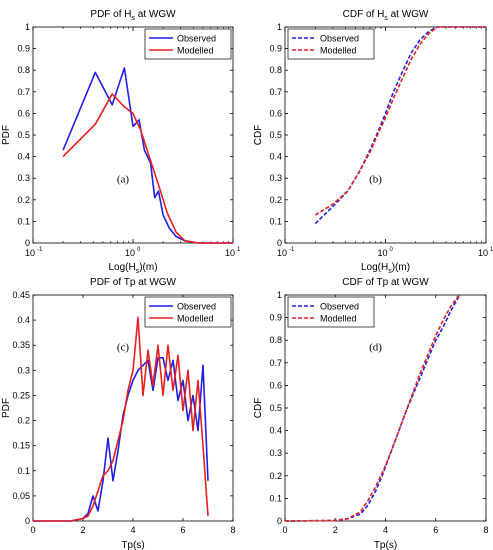  I want to click on y-axis-label: PDF, so click(6, 135).